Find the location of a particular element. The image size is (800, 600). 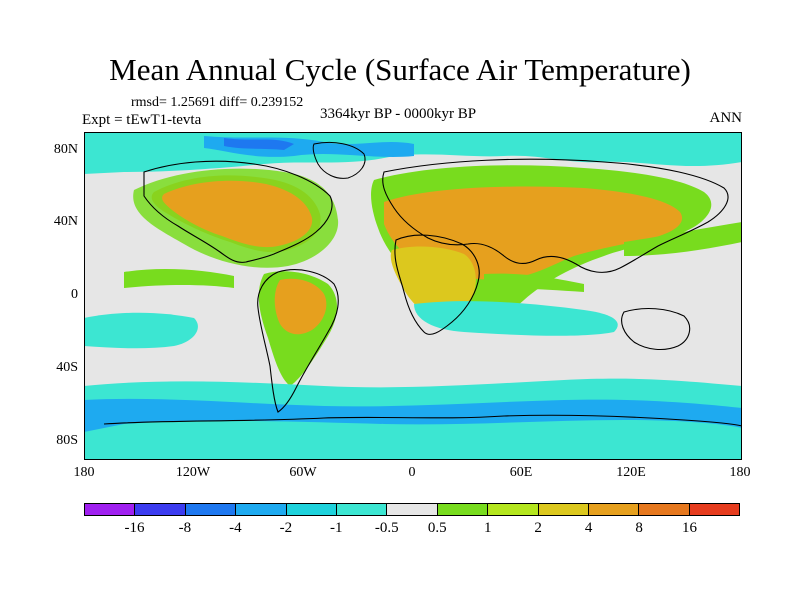

south-america-core is located at coordinates (300, 306).